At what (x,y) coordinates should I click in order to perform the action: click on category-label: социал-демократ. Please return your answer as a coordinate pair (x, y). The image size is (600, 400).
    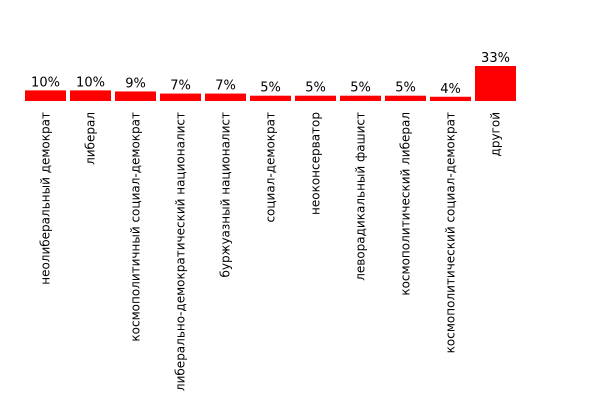
    Looking at the image, I should click on (271, 167).